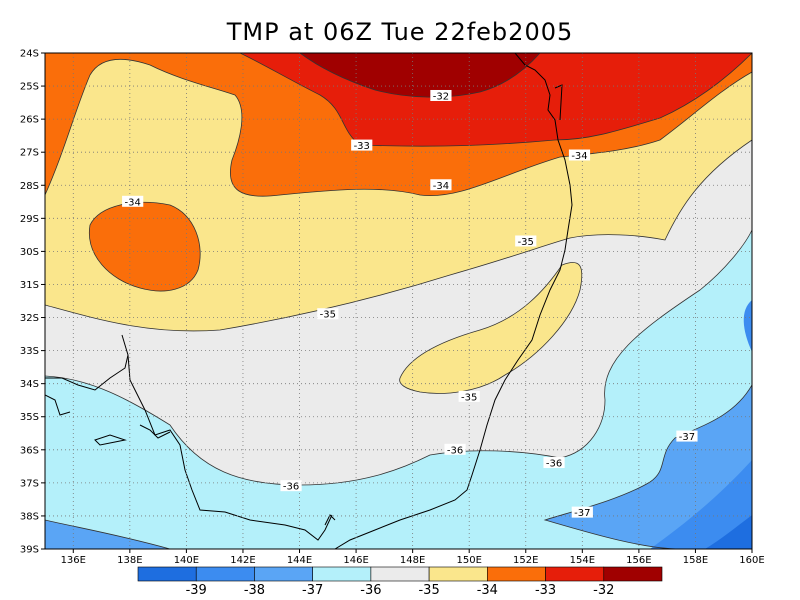 The height and width of the screenshot is (600, 800). What do you see at coordinates (196, 590) in the screenshot?
I see `colorbar-label: -39` at bounding box center [196, 590].